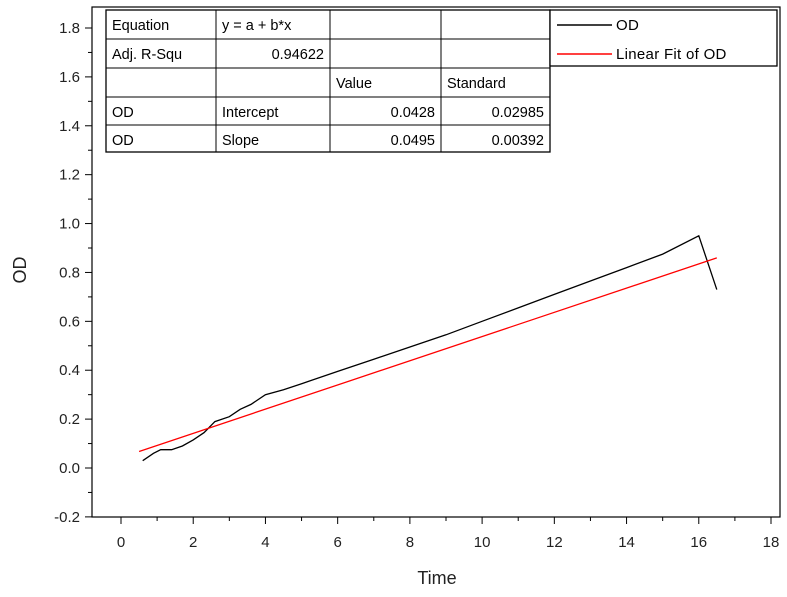 The image size is (787, 597). What do you see at coordinates (69, 28) in the screenshot?
I see `y-tick-label: 1.8` at bounding box center [69, 28].